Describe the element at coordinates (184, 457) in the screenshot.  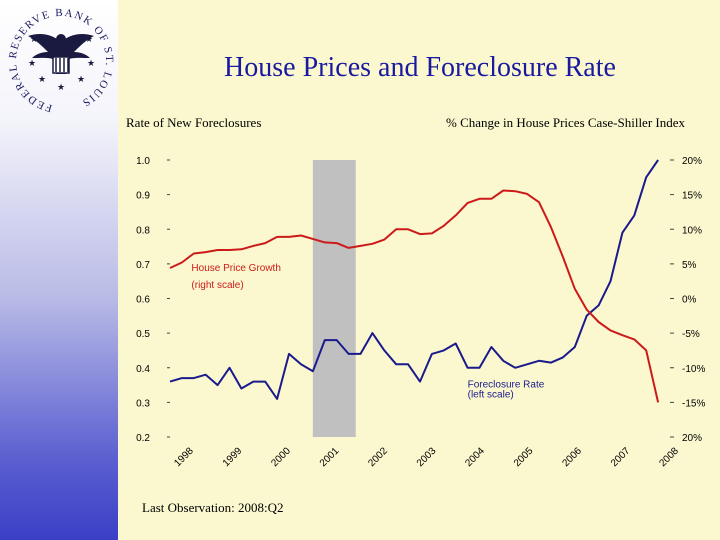
I see `x-axis-tick-label: 1998` at that location.